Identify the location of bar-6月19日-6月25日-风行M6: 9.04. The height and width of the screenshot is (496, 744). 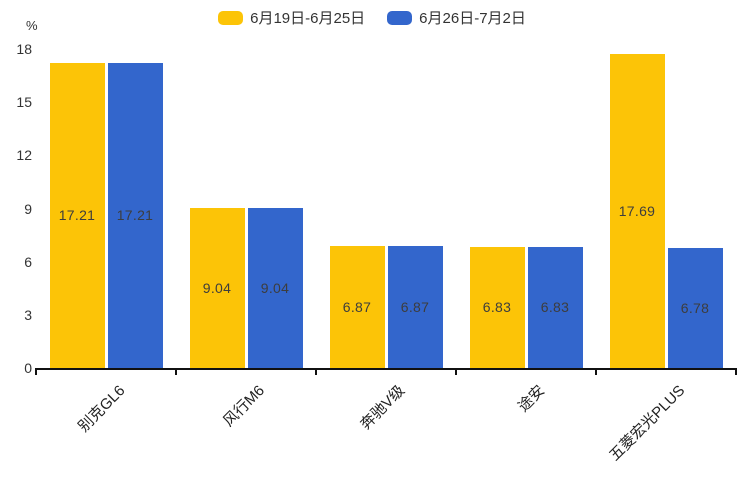
(217, 287).